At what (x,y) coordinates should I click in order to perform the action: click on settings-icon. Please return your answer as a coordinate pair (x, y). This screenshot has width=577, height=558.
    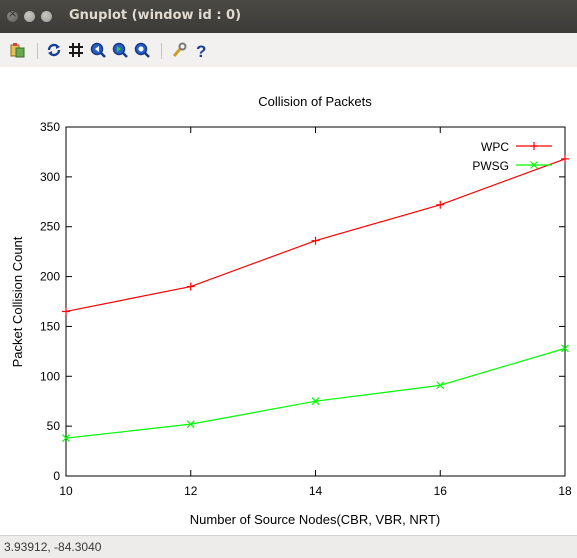
    Looking at the image, I should click on (179, 49).